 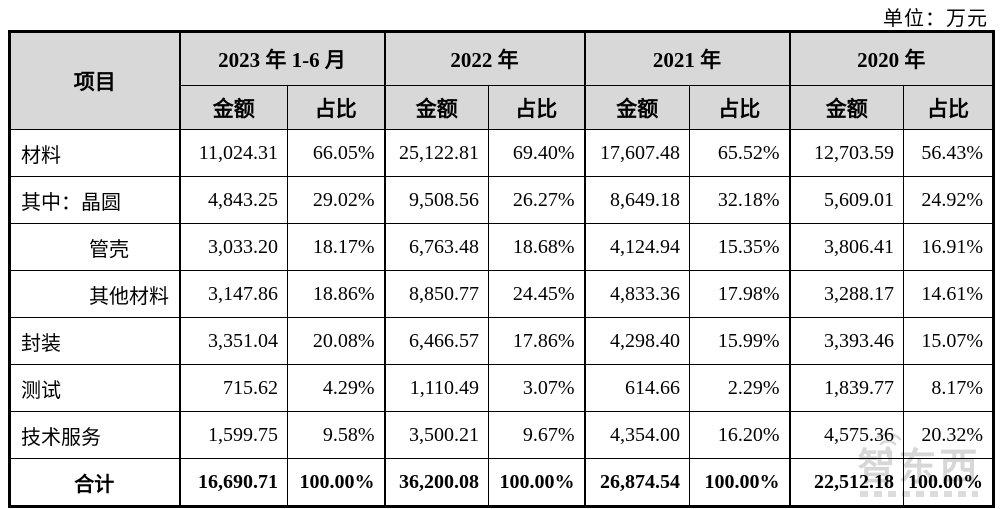 What do you see at coordinates (336, 435) in the screenshot?
I see `ratio-cell: 9.58%` at bounding box center [336, 435].